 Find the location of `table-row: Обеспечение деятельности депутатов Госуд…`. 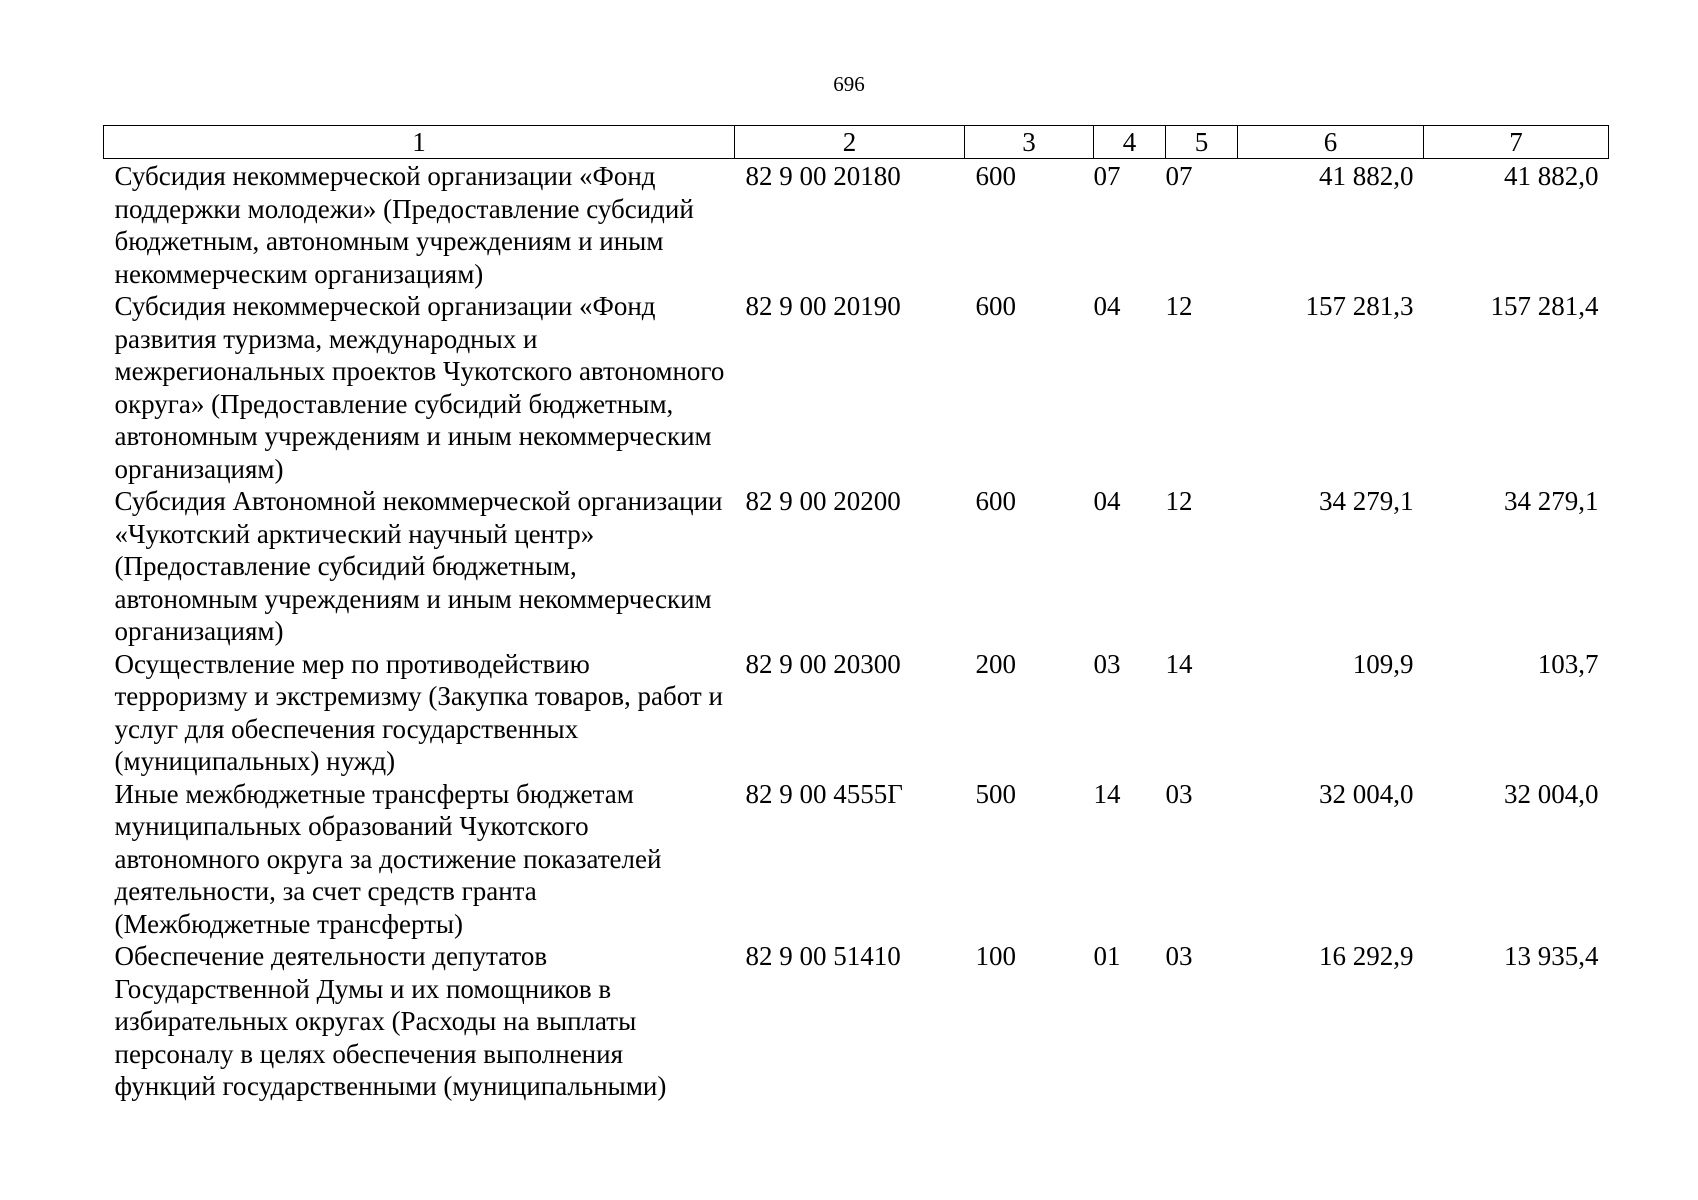

table-row: Обеспечение деятельности депутатов Госуд… is located at coordinates (856, 1021).